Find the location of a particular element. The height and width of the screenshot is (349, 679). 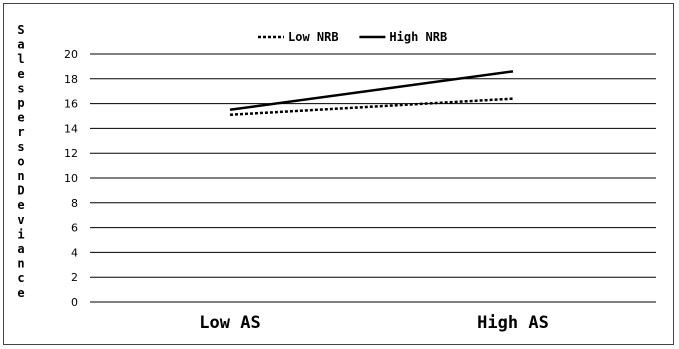

y-tick-label: 0 is located at coordinates (74, 302).